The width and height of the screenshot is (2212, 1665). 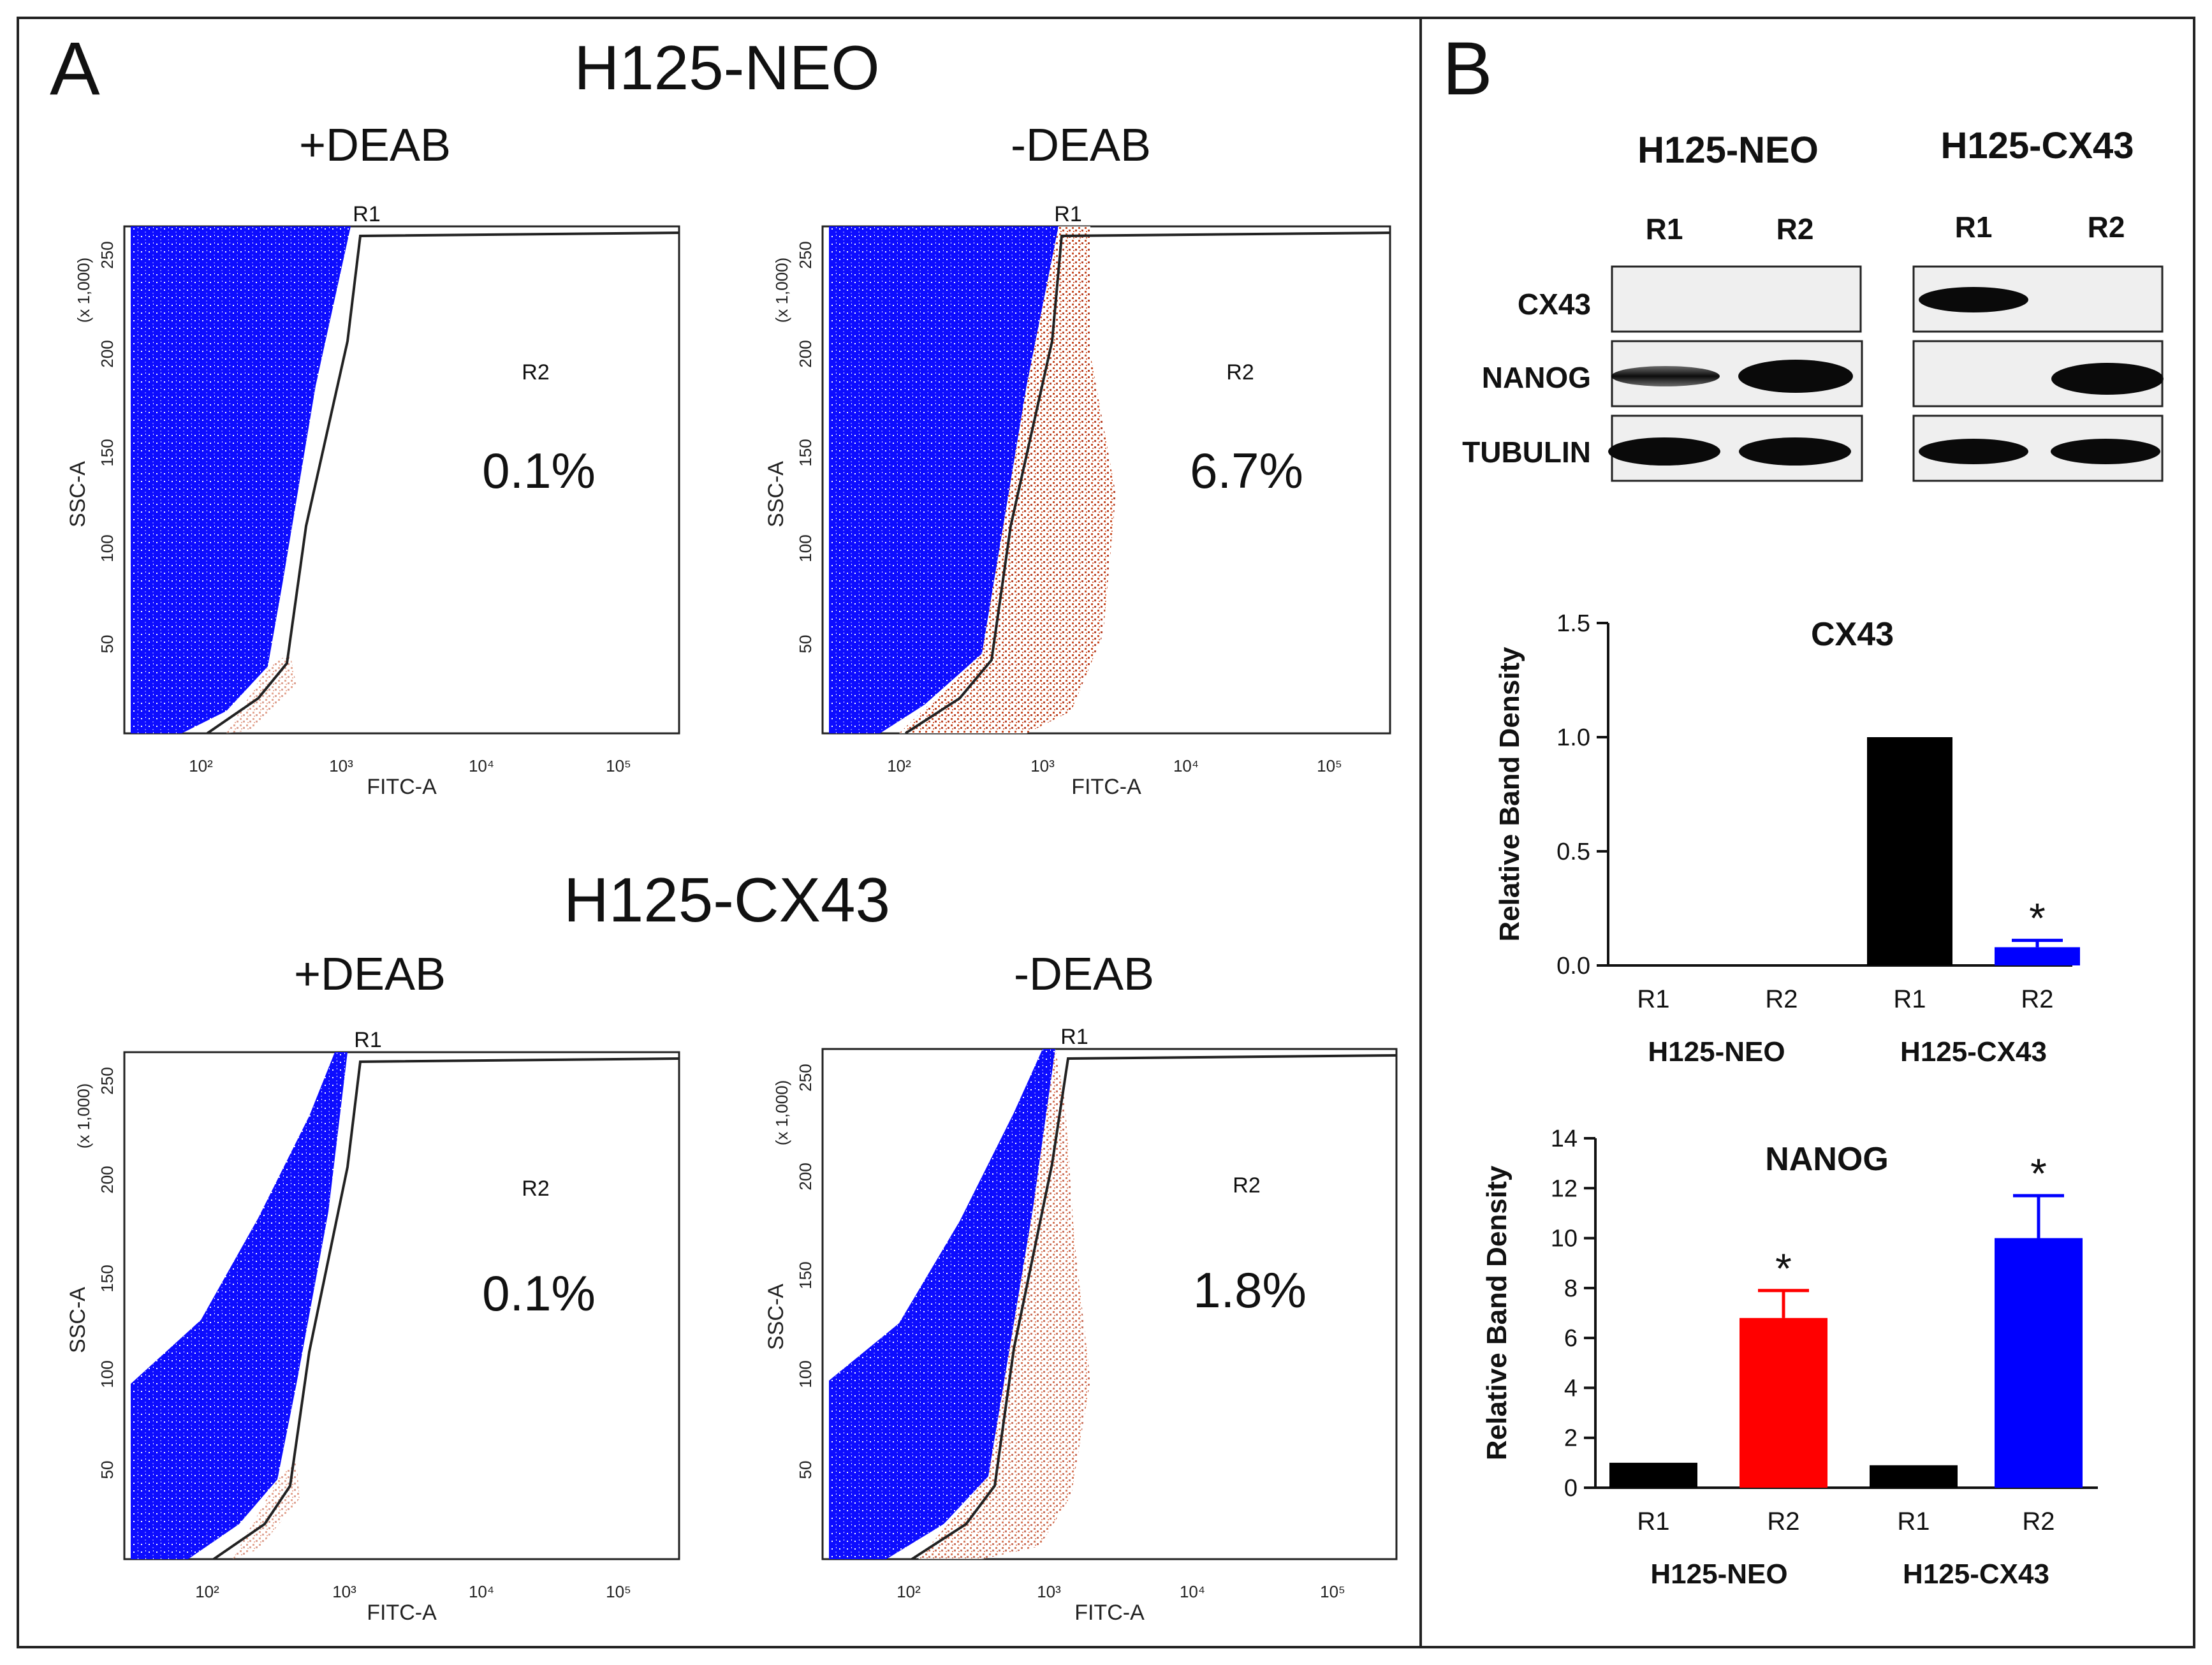 What do you see at coordinates (2107, 379) in the screenshot?
I see `band-cx43-nanog-r2` at bounding box center [2107, 379].